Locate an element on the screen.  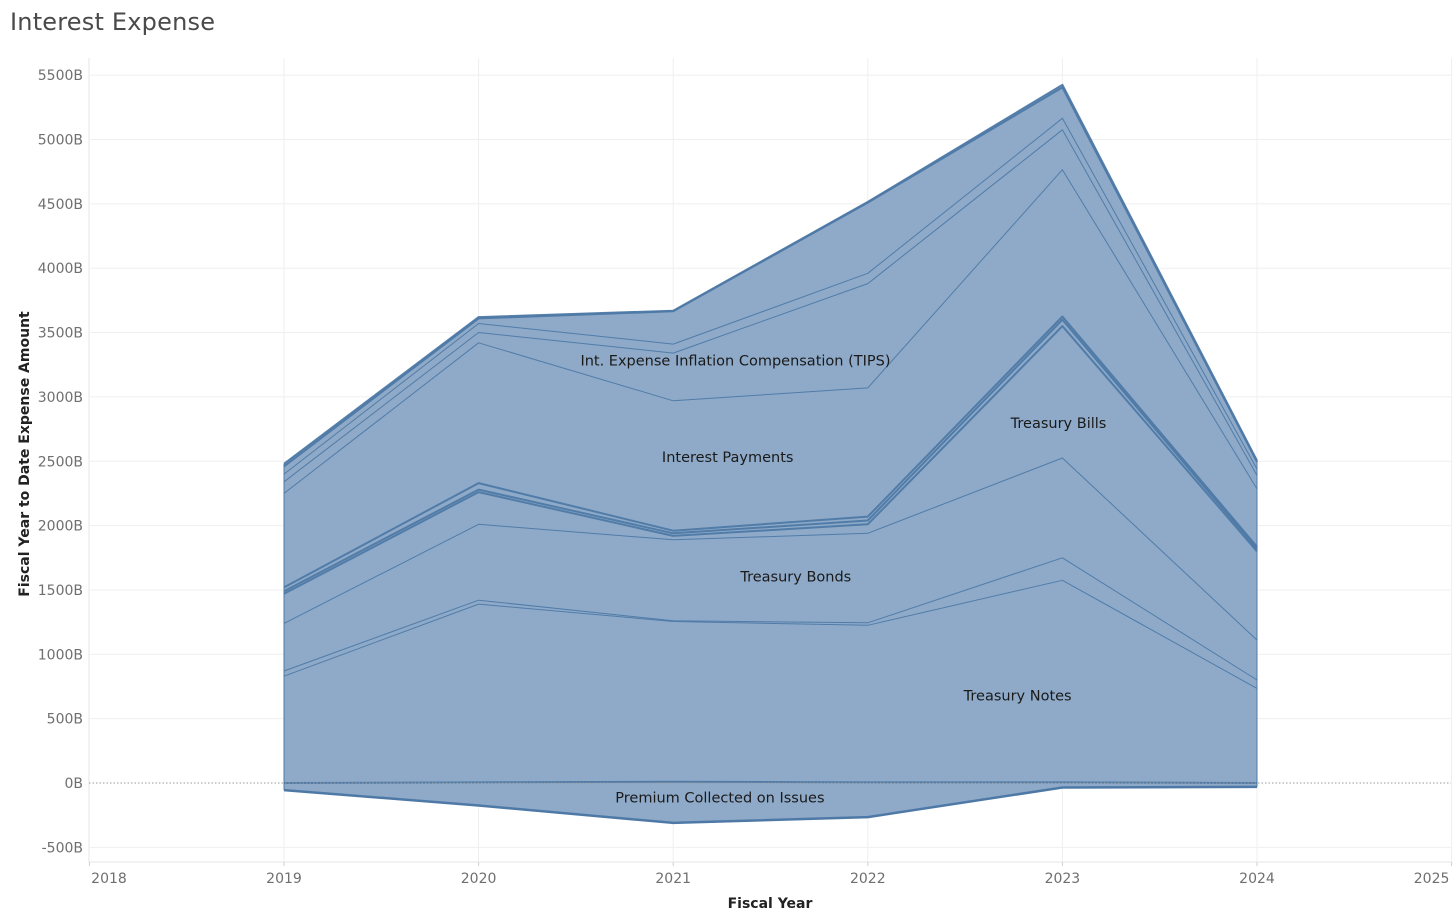
x-tick-label: 2021 is located at coordinates (673, 879).